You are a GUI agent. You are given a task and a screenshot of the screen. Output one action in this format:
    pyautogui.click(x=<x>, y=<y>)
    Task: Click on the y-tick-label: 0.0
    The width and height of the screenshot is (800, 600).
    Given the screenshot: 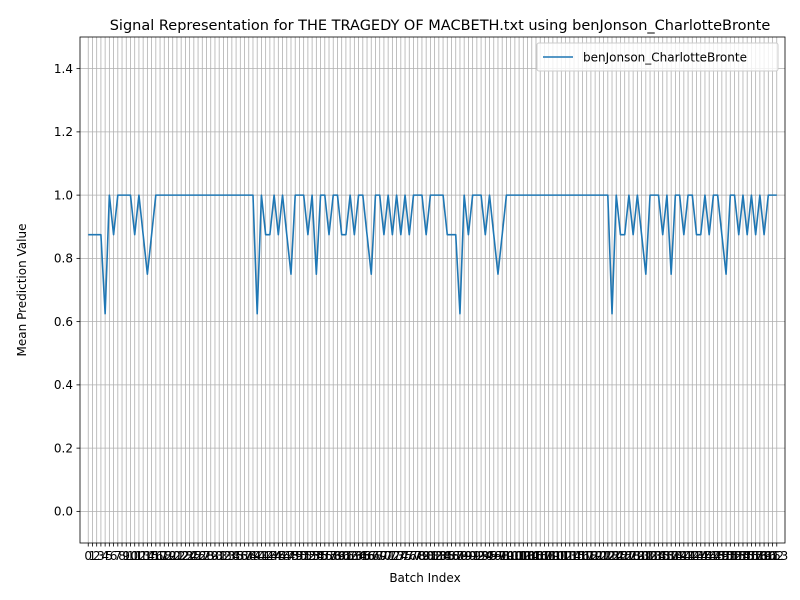 What is the action you would take?
    pyautogui.click(x=63, y=512)
    